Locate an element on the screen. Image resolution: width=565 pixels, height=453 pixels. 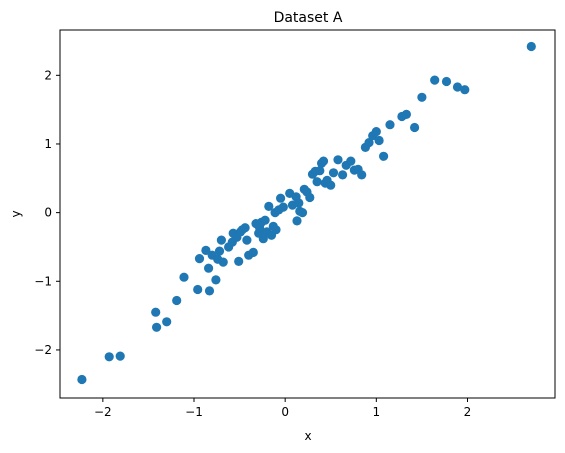
x-axis-ticks: −2 −1 0 1 2 is located at coordinates (282, 408).